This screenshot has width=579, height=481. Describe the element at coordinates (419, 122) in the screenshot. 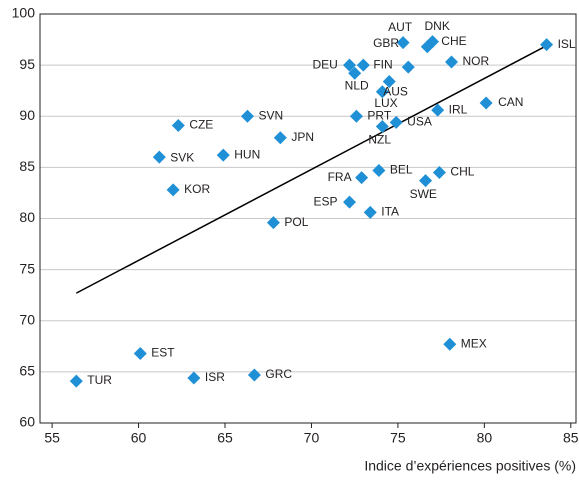

I see `point-label: USA` at that location.